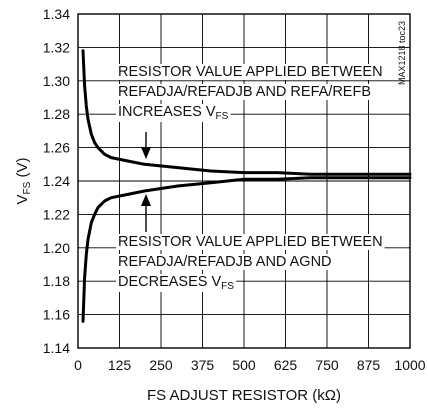 The height and width of the screenshot is (408, 428). Describe the element at coordinates (167, 112) in the screenshot. I see `upper-annotation-line3-main: INCREASES V` at that location.